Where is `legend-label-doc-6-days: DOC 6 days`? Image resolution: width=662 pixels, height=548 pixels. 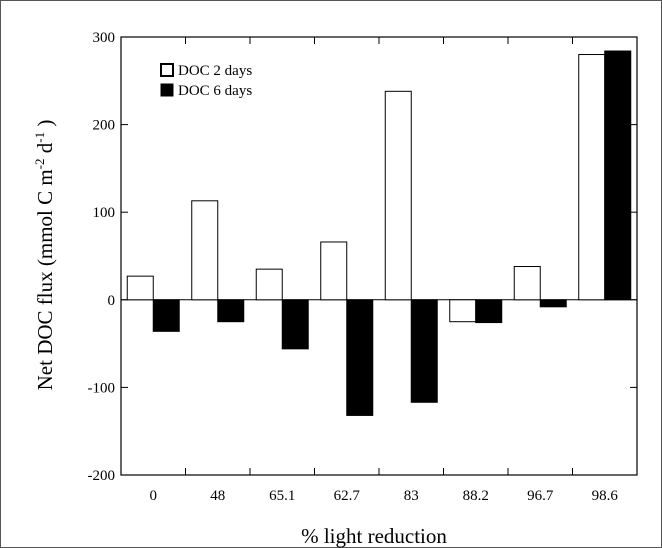 legend-label-doc-6-days: DOC 6 days is located at coordinates (215, 91).